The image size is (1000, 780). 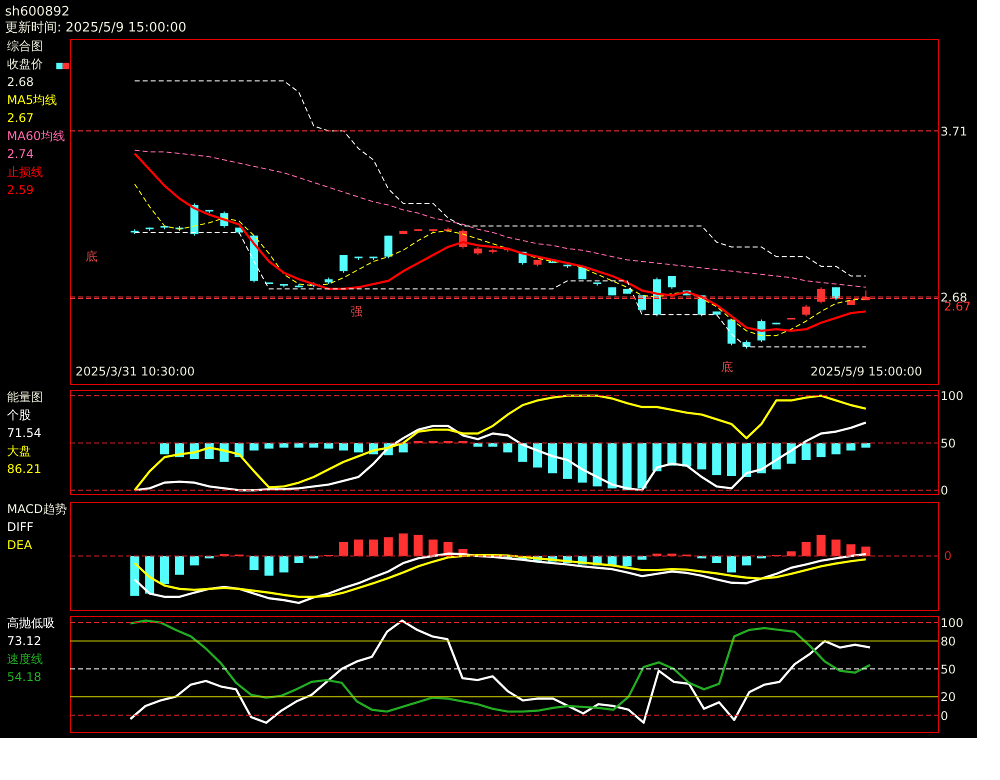 I want to click on chart-title: sh600892, so click(x=37, y=12).